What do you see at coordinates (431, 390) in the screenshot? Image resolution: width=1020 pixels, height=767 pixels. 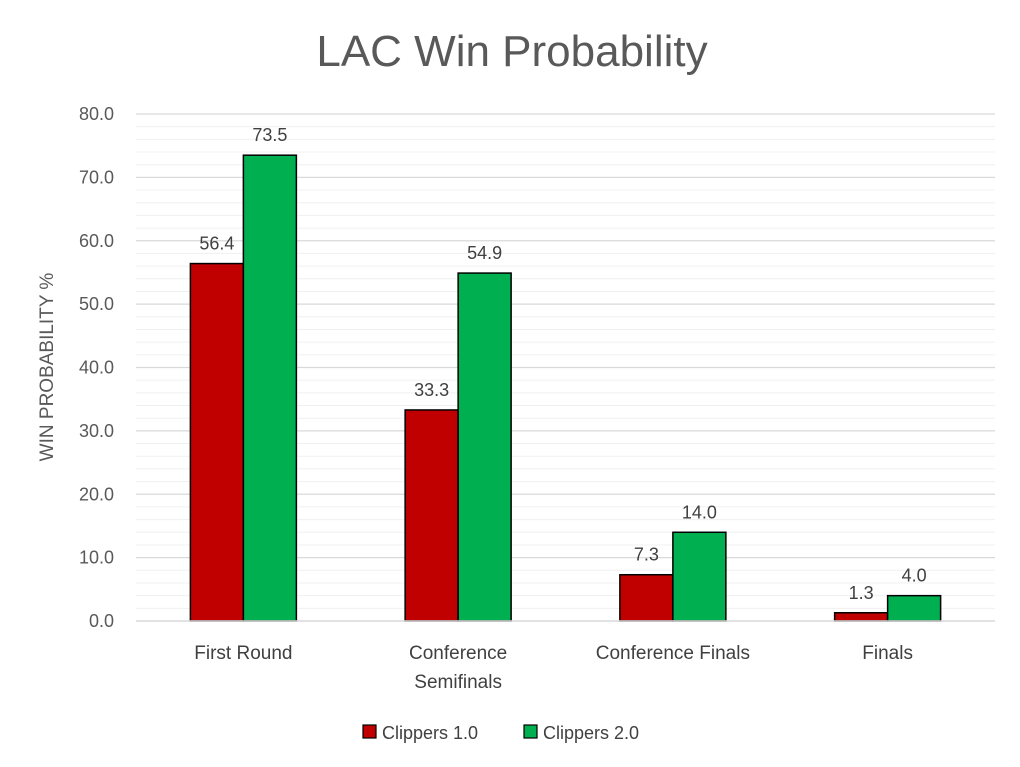 I see `data-label: 33.3` at bounding box center [431, 390].